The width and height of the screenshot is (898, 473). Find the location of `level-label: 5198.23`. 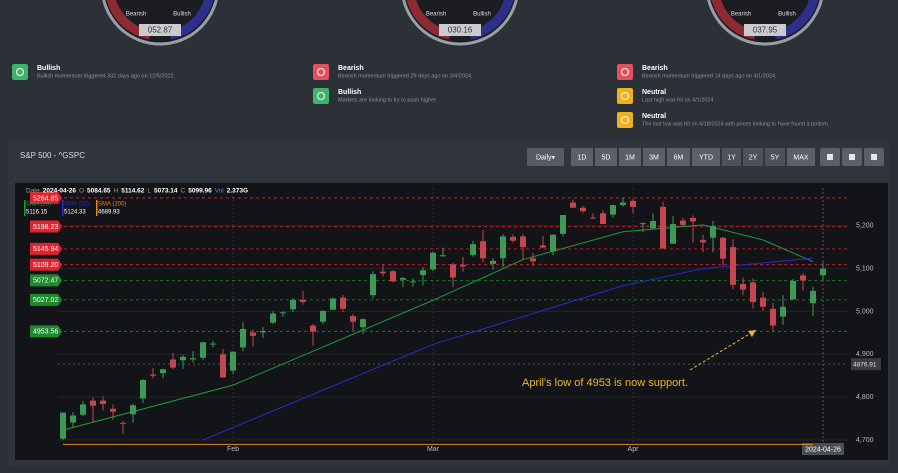

level-label: 5198.23 is located at coordinates (45, 227).